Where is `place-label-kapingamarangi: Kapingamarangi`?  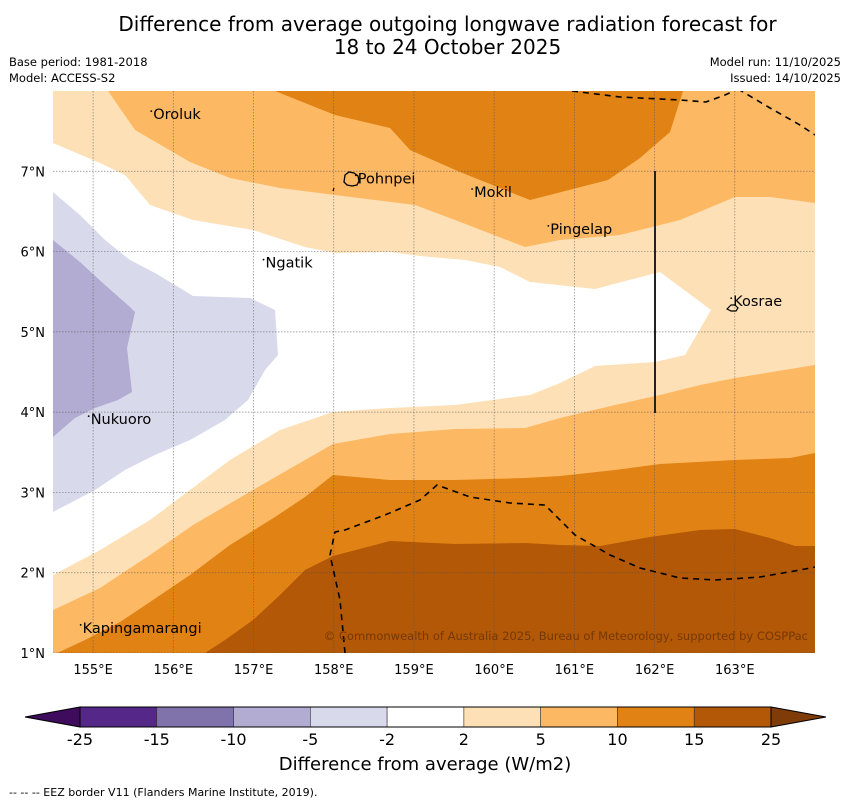 place-label-kapingamarangi: Kapingamarangi is located at coordinates (142, 629).